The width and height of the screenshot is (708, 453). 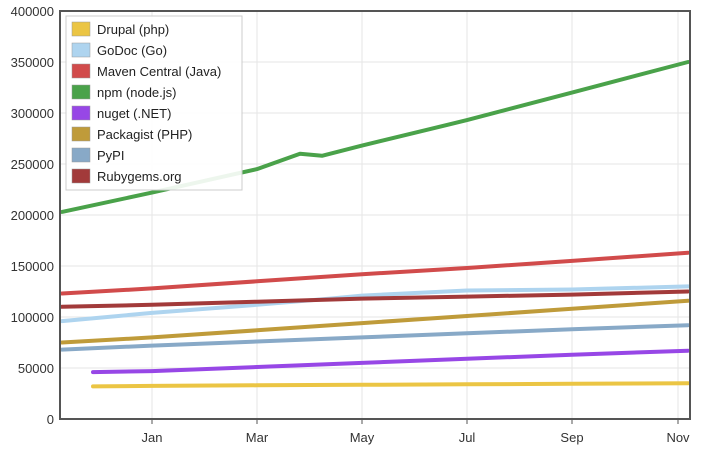 I want to click on legend-label: Drupal (php), so click(x=133, y=29).